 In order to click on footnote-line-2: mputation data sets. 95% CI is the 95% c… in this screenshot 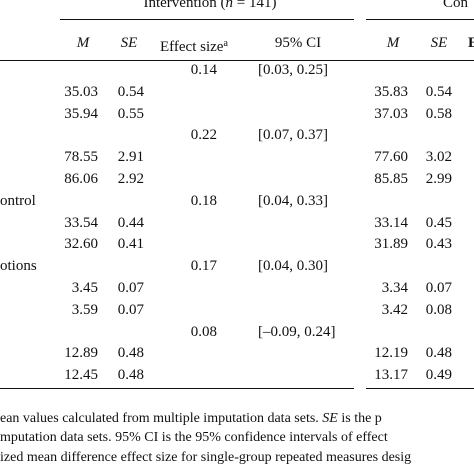, I will do `click(194, 437)`.